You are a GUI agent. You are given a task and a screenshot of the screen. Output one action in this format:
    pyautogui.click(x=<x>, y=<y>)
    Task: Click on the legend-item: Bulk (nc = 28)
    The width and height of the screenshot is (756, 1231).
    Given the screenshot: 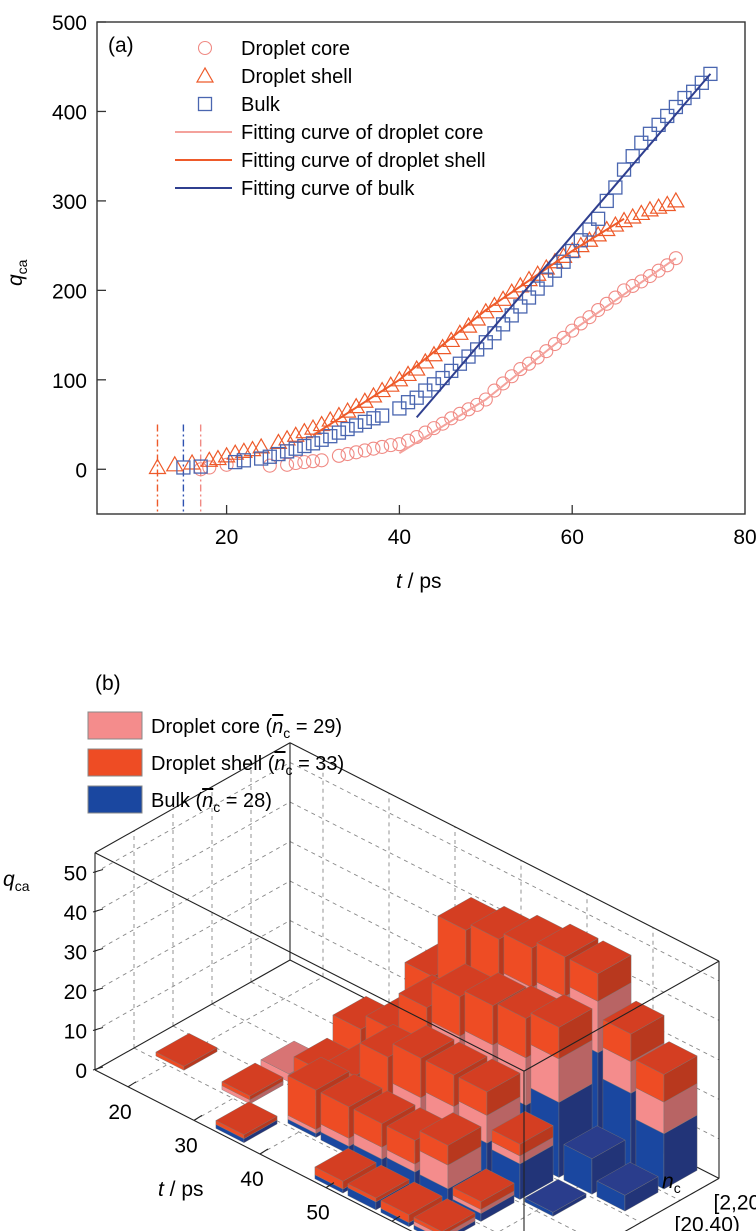 What is the action you would take?
    pyautogui.click(x=179, y=800)
    